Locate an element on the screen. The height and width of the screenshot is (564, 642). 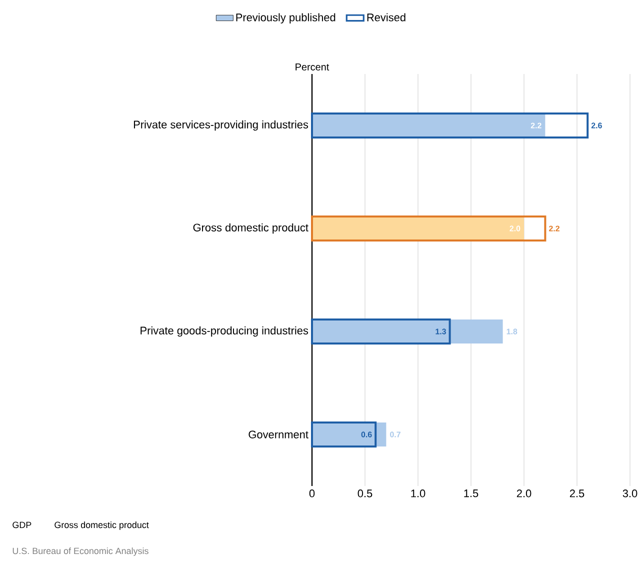
y-tick-label: Private services-providing industries is located at coordinates (221, 125).